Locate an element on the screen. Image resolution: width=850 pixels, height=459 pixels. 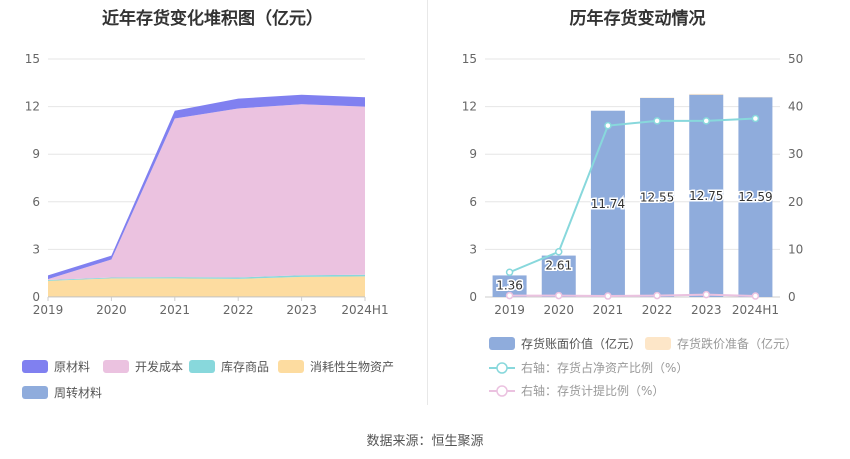
legend-label-raw: 原材料 is located at coordinates (72, 367).